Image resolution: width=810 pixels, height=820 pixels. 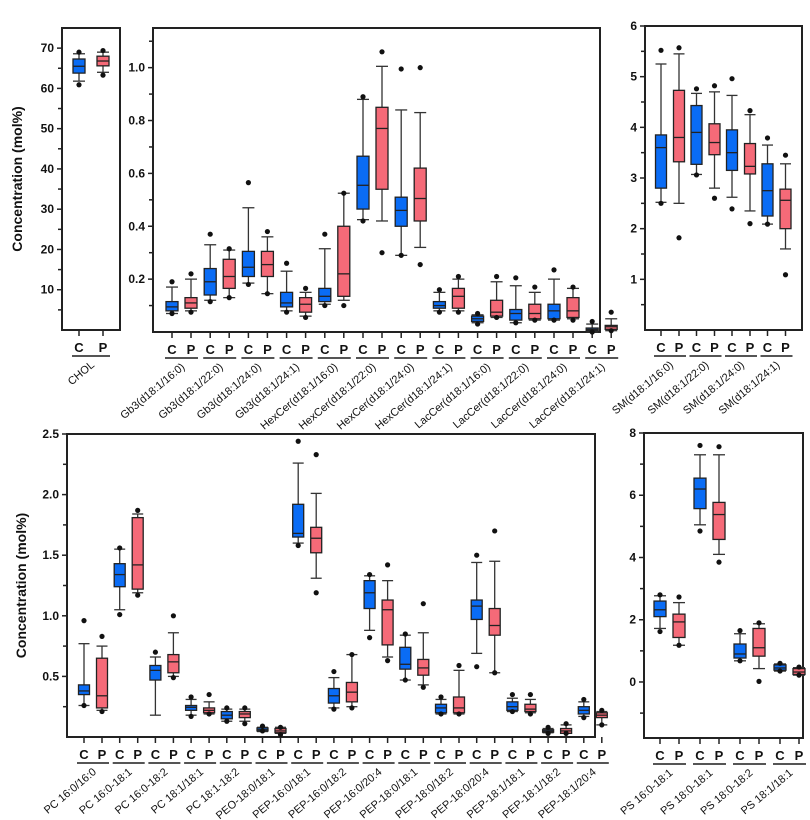 What do you see at coordinates (50, 616) in the screenshot?
I see `y-tick-label: 1.0` at bounding box center [50, 616].